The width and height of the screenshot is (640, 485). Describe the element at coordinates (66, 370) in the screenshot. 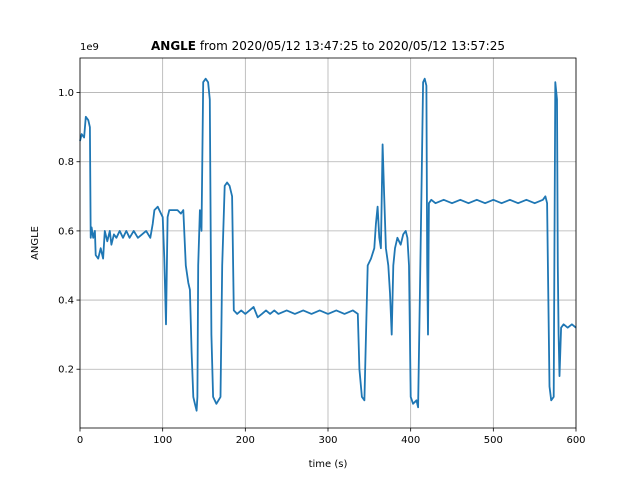

I see `y-tick-label: 0.2` at that location.